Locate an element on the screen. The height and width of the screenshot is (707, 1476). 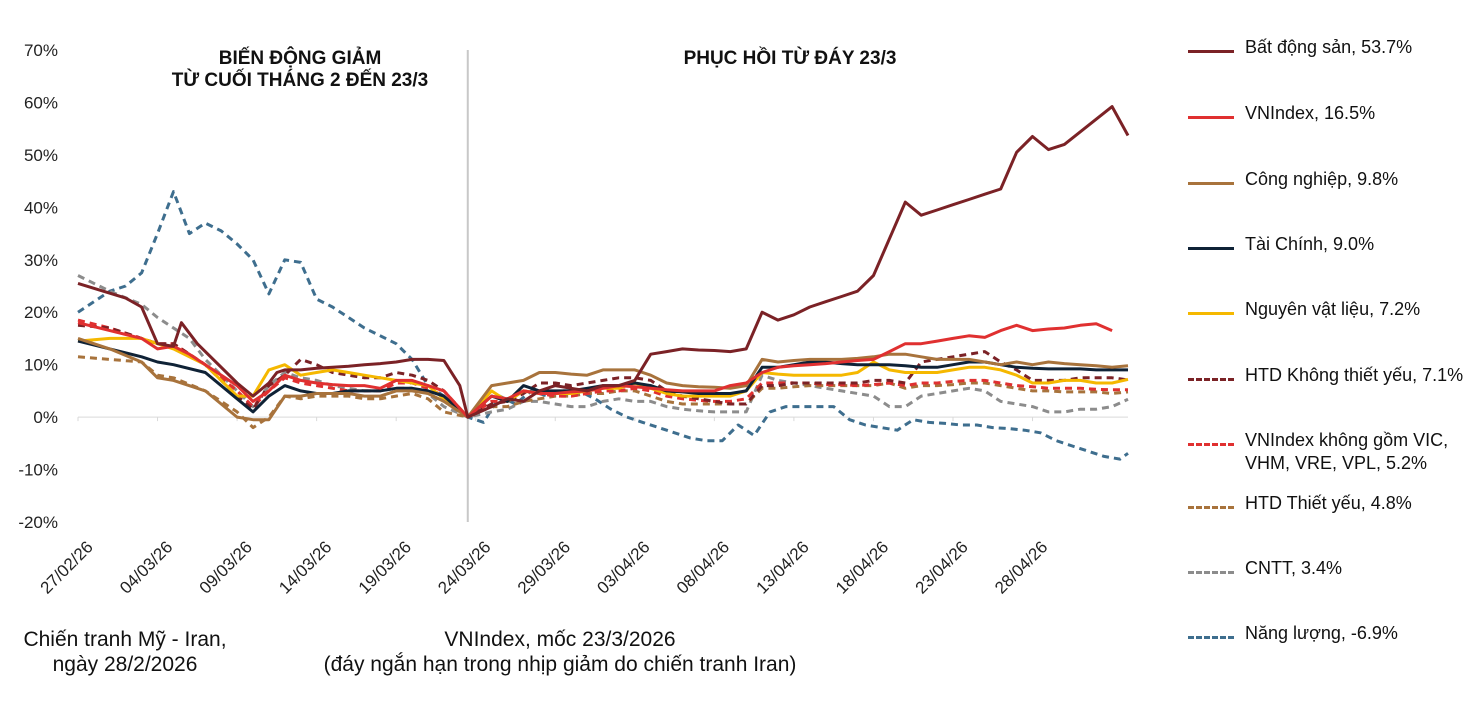
legend-item: Năng lượng, -6.9% is located at coordinates (1328, 652).